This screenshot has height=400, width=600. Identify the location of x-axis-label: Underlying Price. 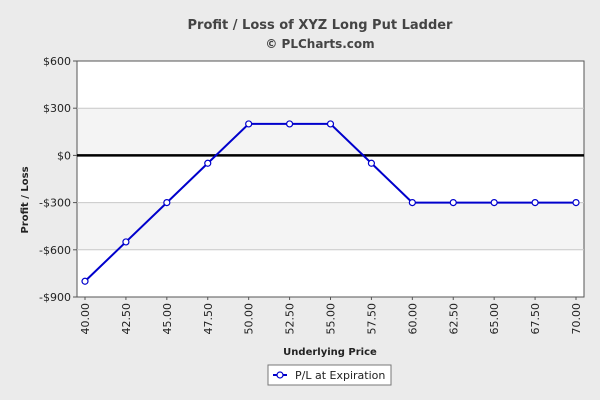
(330, 352).